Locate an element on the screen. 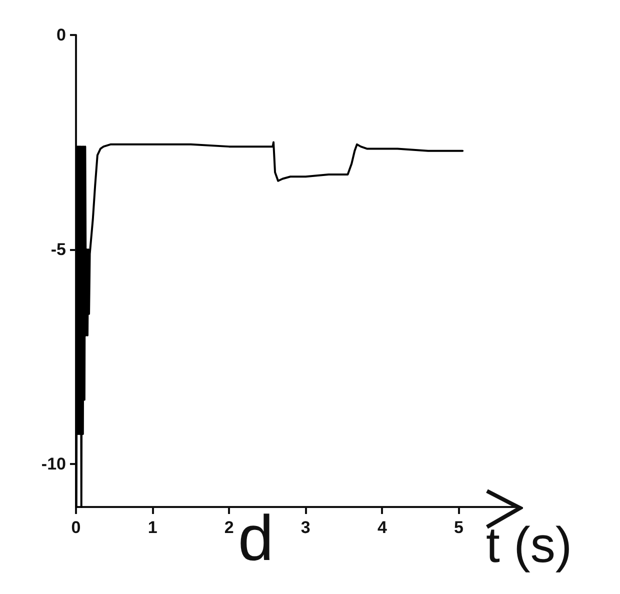 Image resolution: width=620 pixels, height=594 pixels. y-tick-label: 0 is located at coordinates (61, 35).